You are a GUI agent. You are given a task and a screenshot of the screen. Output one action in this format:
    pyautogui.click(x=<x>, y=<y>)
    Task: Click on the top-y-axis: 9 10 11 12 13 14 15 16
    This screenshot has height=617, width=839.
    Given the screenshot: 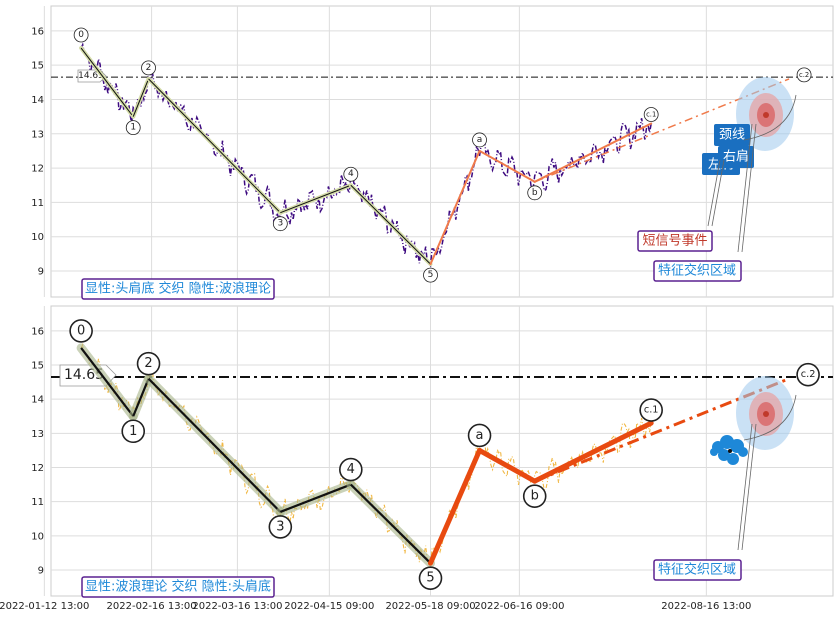 What is the action you would take?
    pyautogui.click(x=37, y=151)
    